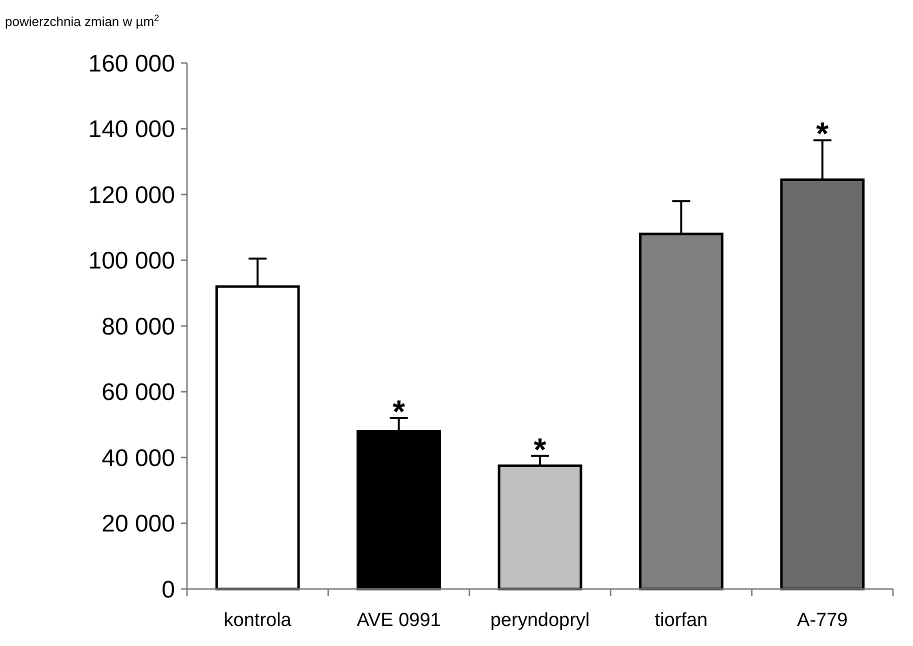 Image resolution: width=913 pixels, height=646 pixels. What do you see at coordinates (138, 458) in the screenshot?
I see `y-tick-label: 40 000` at bounding box center [138, 458].